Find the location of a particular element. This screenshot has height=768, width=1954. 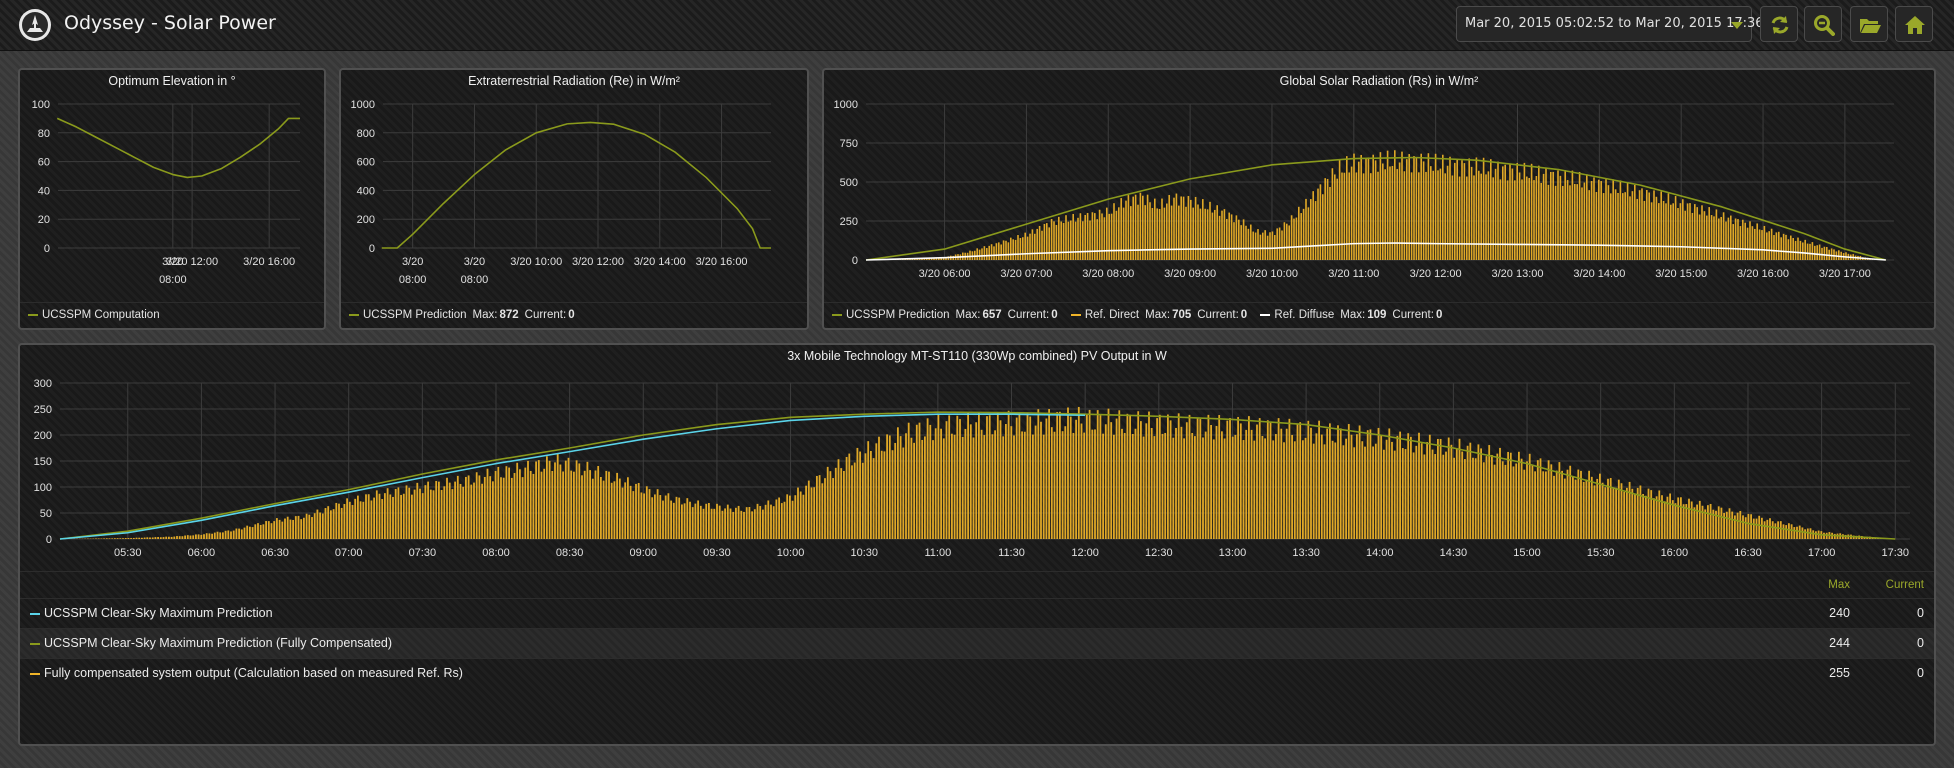

x-tick-label: 09:00 is located at coordinates (644, 553).